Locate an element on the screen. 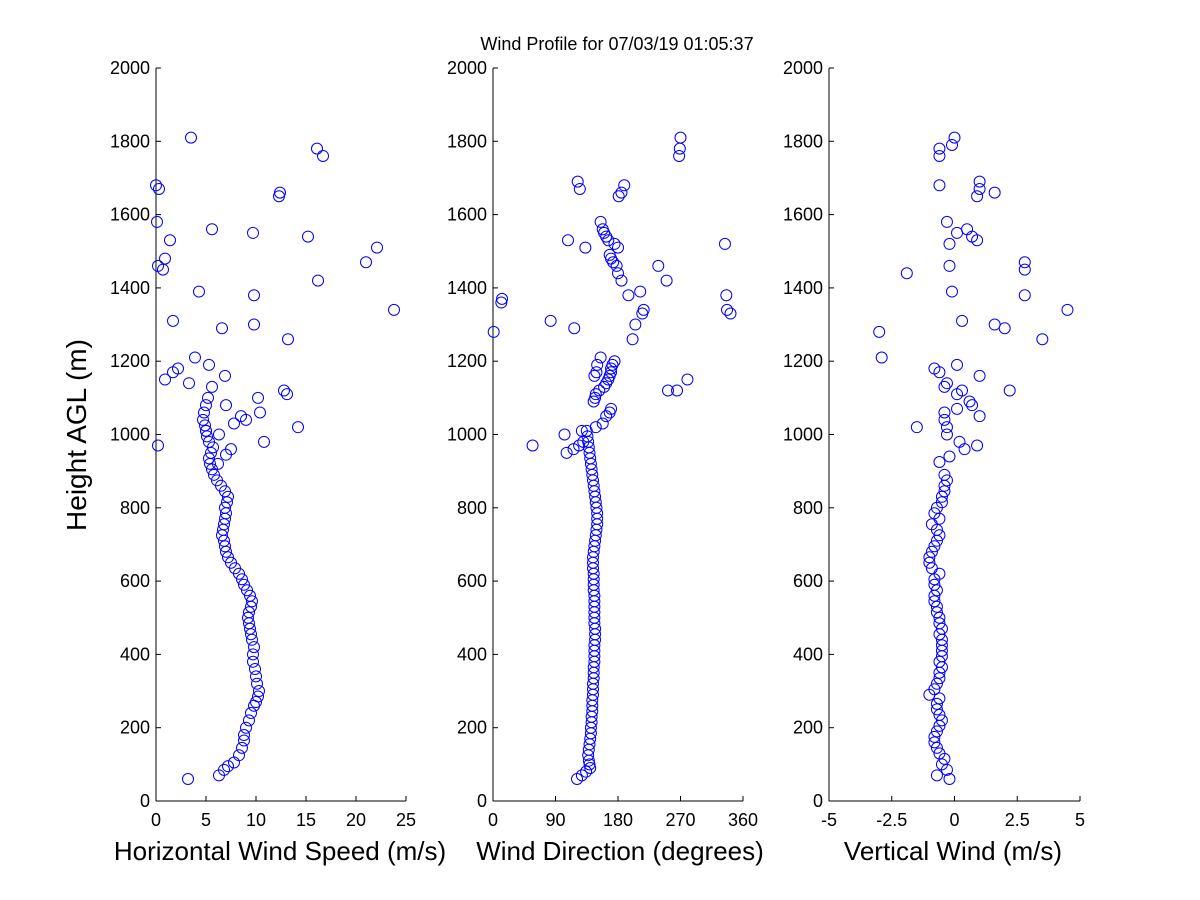  y-tick-label-wind-direction: 1600 is located at coordinates (467, 215).